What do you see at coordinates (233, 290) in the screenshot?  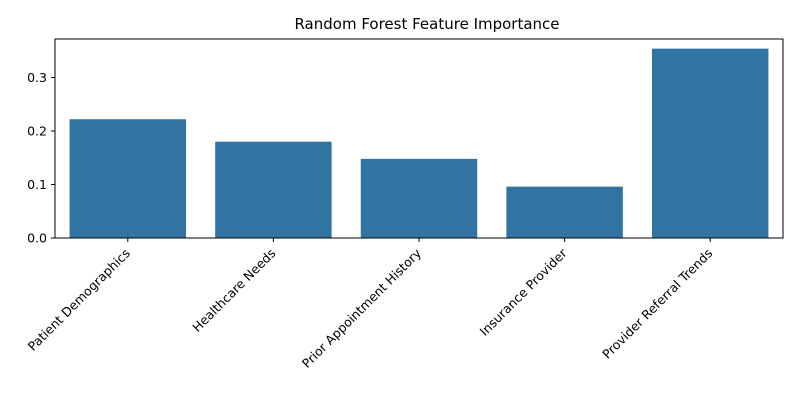 I see `x-tick-label: Healthcare Needs` at bounding box center [233, 290].